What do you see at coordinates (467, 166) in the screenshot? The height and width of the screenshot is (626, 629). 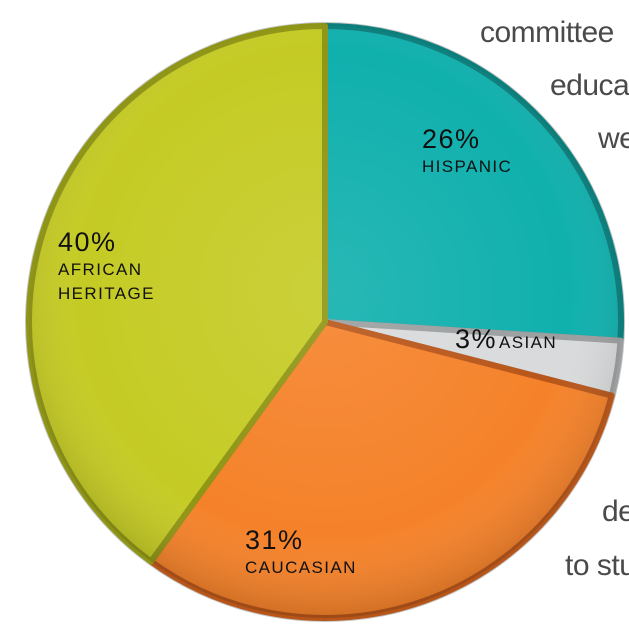 I see `slice-category-label: HISPANIC` at bounding box center [467, 166].